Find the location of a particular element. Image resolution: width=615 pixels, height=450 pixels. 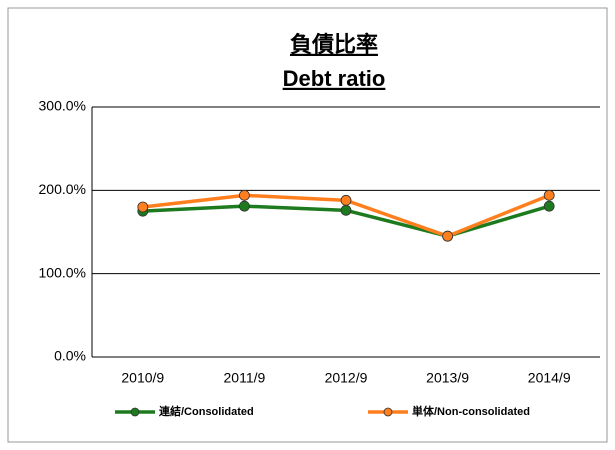

x-tick-label: 2010/9 is located at coordinates (142, 378).